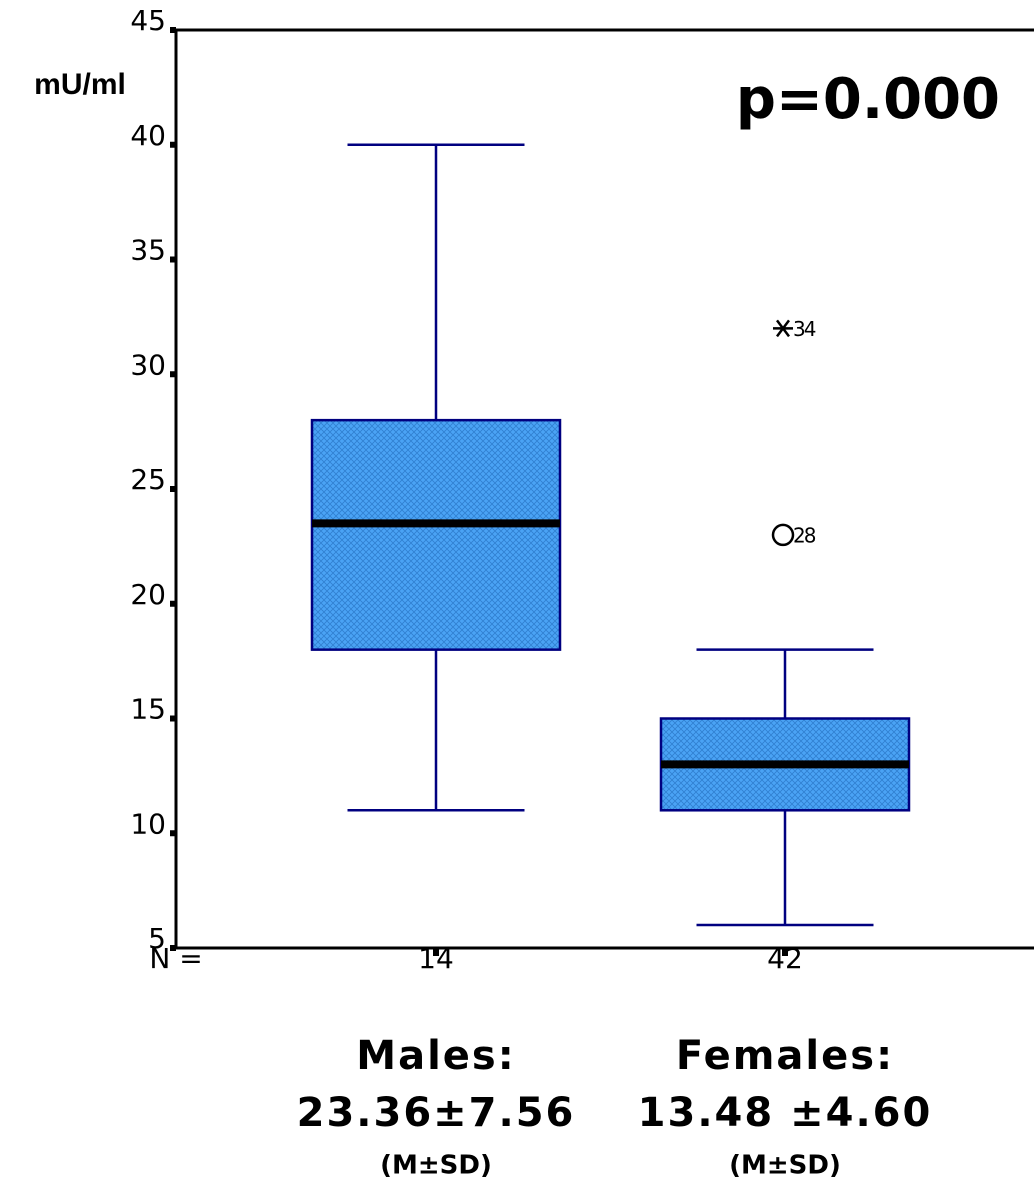 Image resolution: width=1034 pixels, height=1195 pixels. Describe the element at coordinates (148, 20) in the screenshot. I see `y-tick-label: 45` at that location.